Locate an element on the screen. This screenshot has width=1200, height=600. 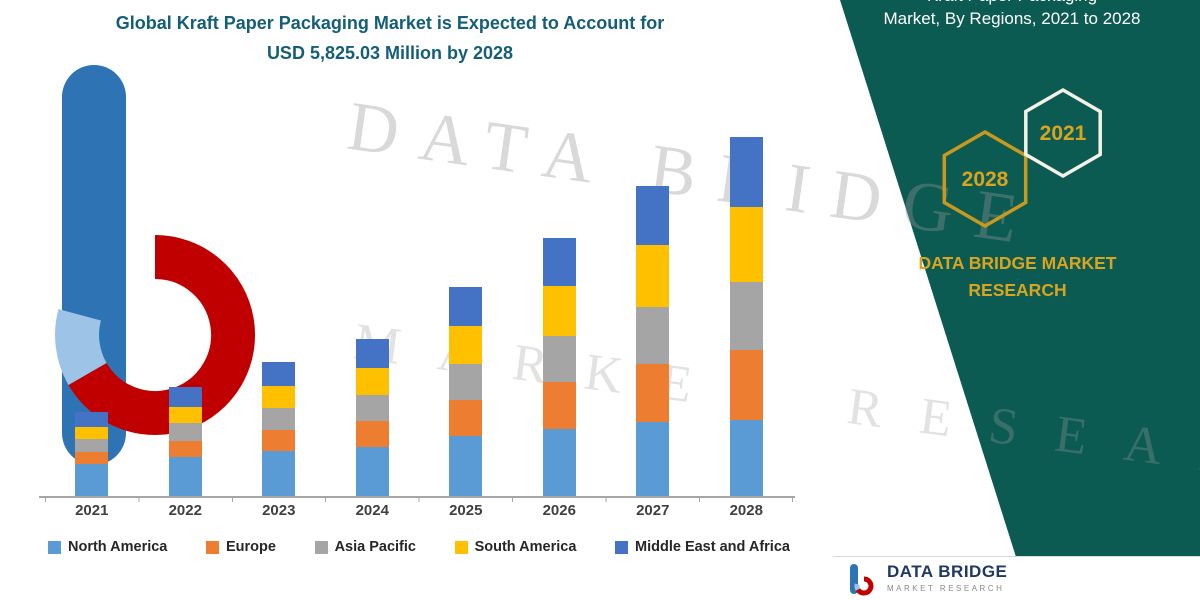
panel-heading-line2: Market, By Regions, 2021 to 2028 is located at coordinates (1012, 18).